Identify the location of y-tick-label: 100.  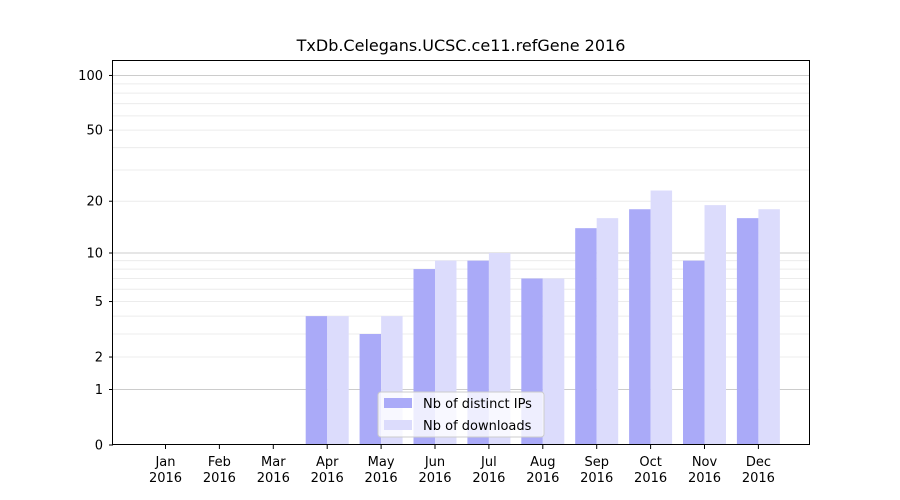
(90, 76).